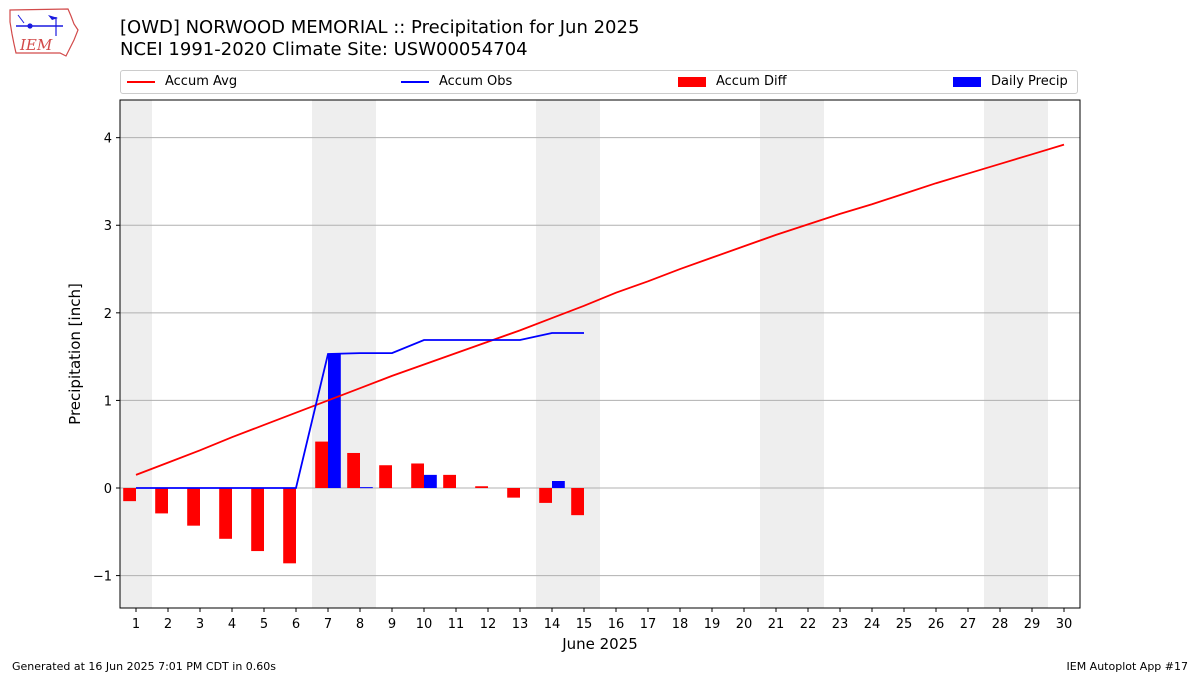  Describe the element at coordinates (712, 624) in the screenshot. I see `x-tick-label: 19` at that location.